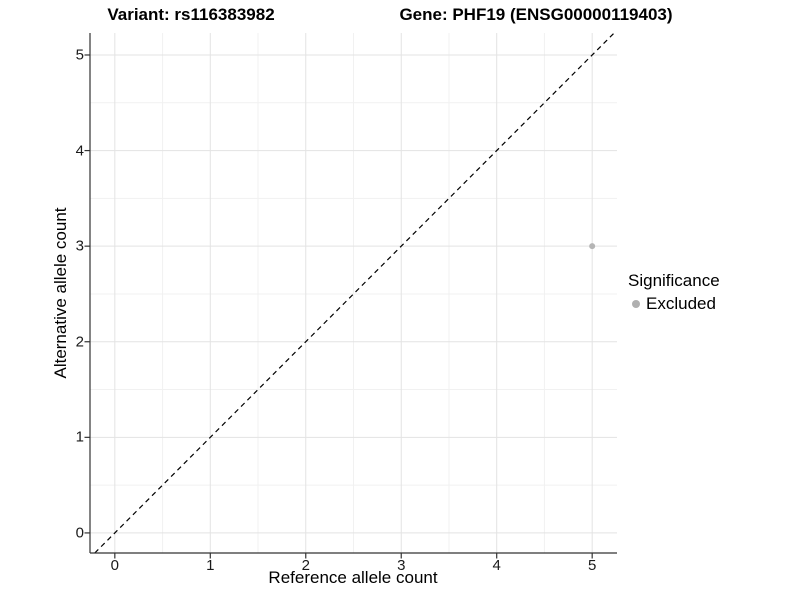 This screenshot has width=800, height=600. What do you see at coordinates (79, 437) in the screenshot?
I see `y-tick-label-1: 1` at bounding box center [79, 437].